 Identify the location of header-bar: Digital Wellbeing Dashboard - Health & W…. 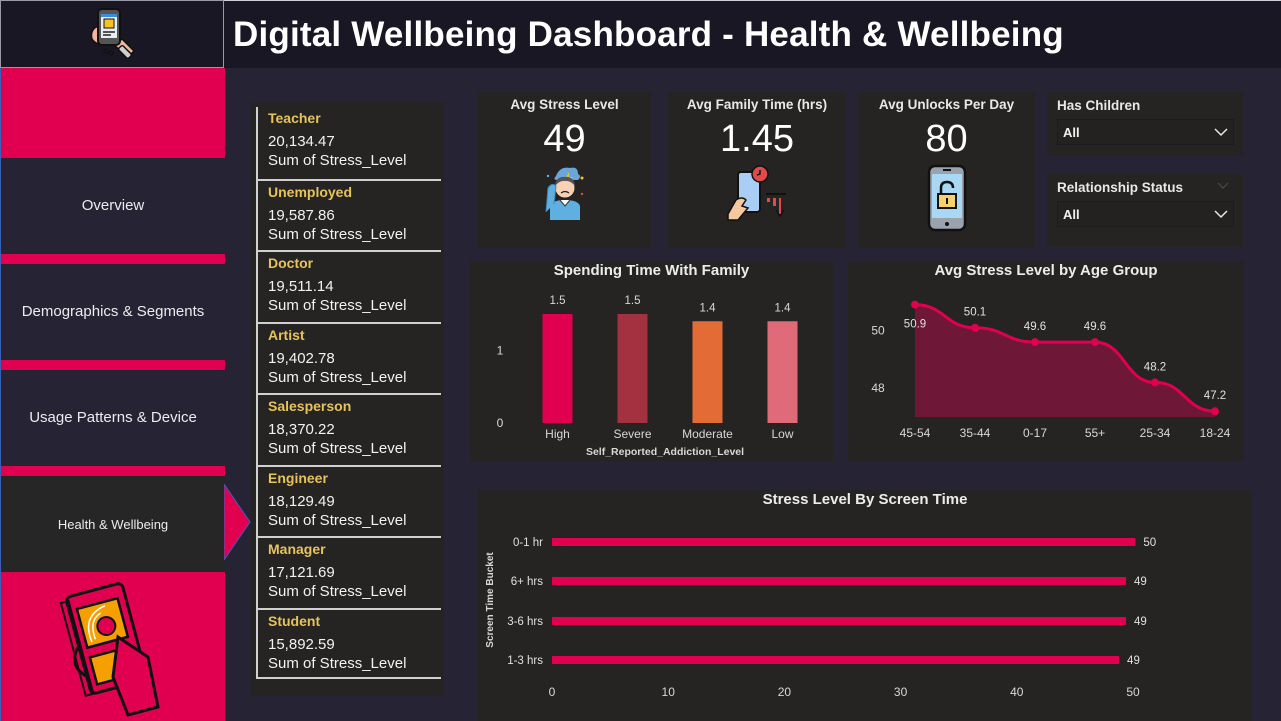
(752, 34).